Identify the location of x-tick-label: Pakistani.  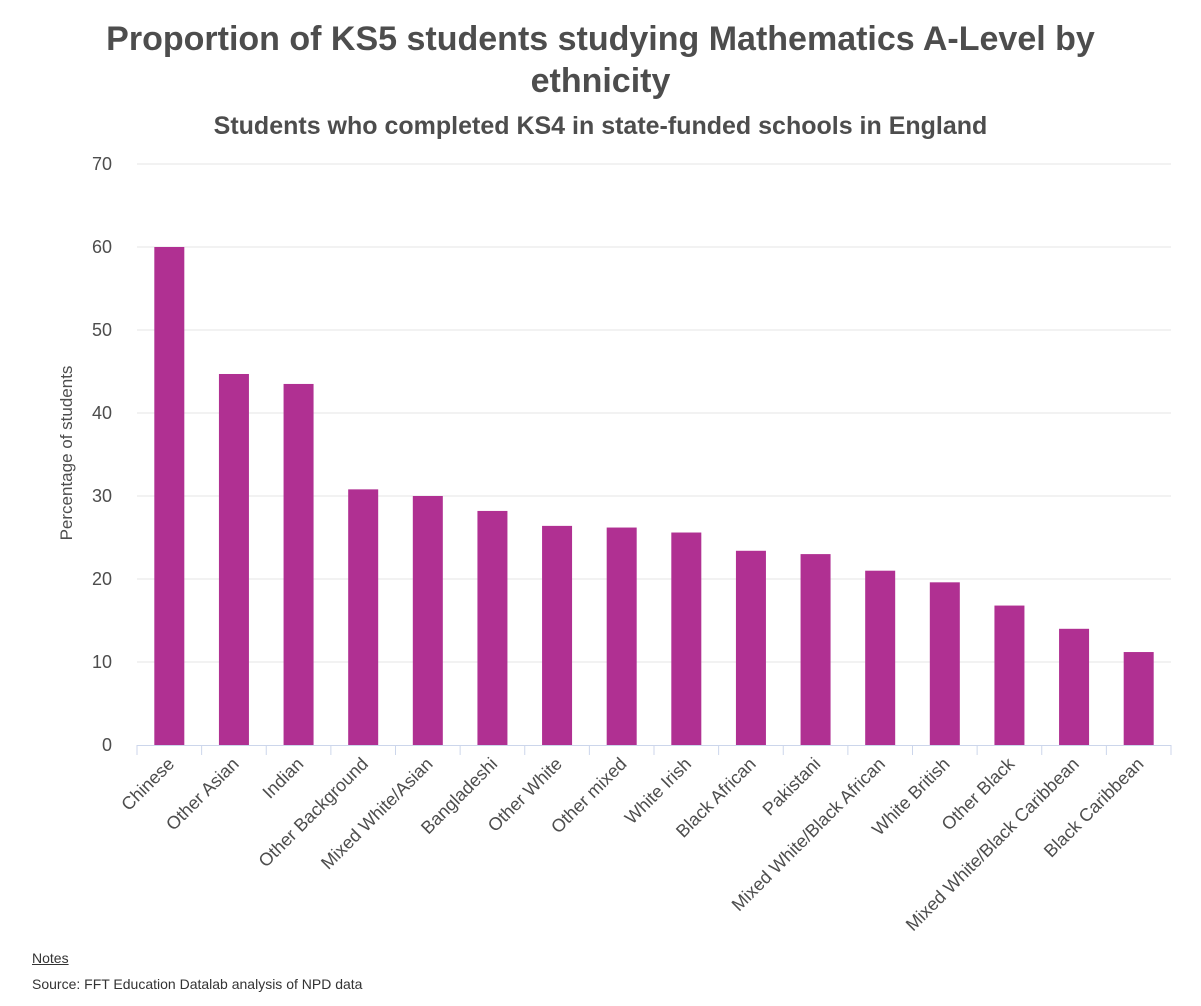
(792, 787).